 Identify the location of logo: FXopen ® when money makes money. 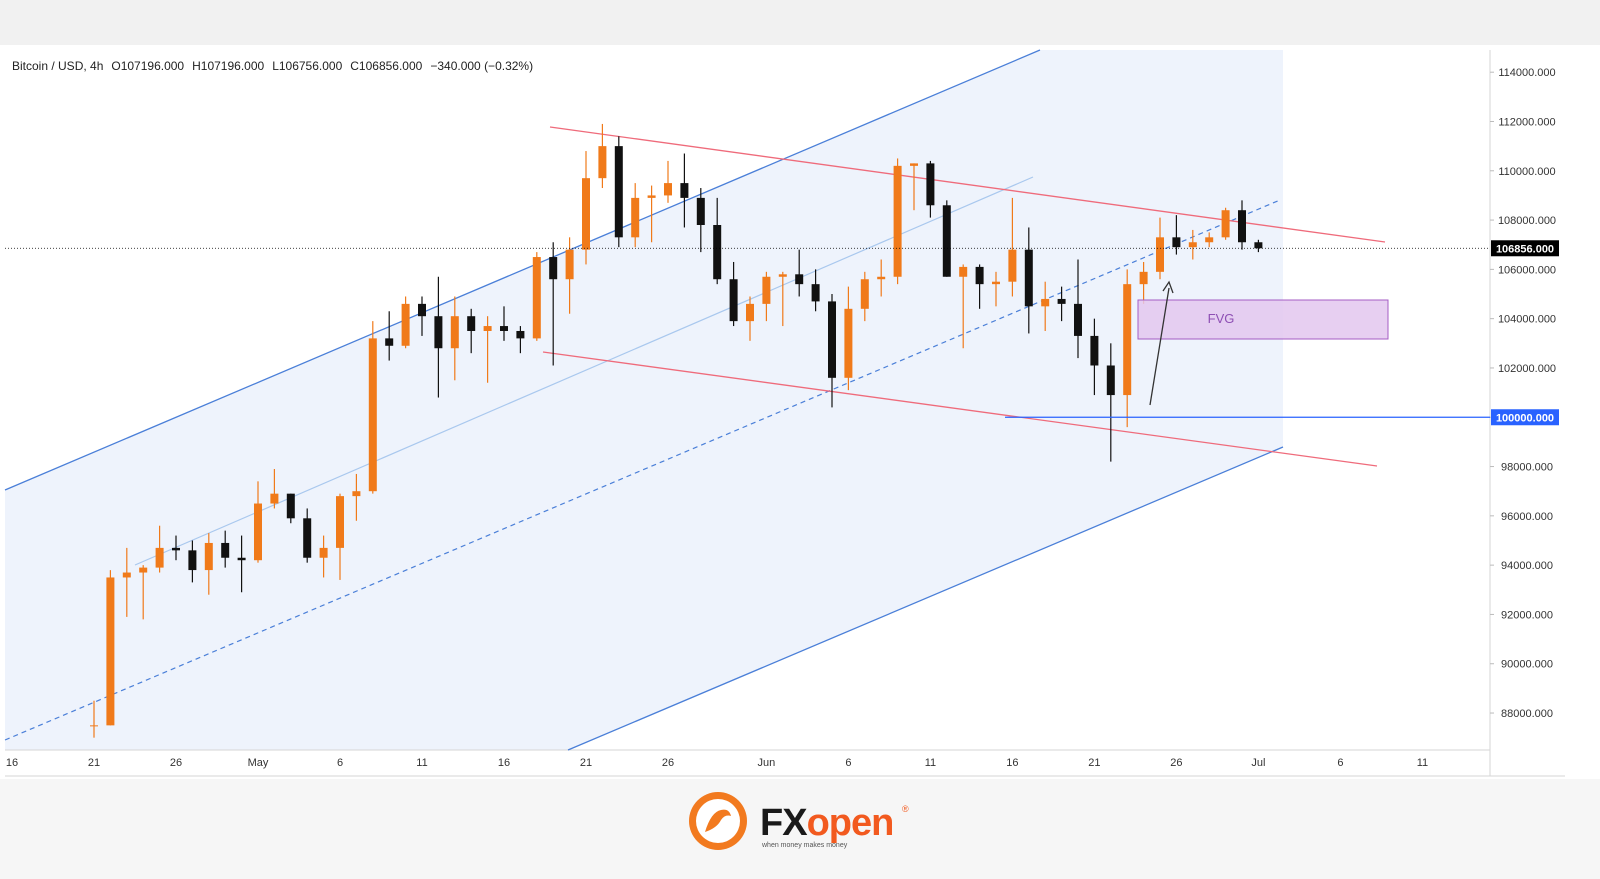
(799, 821).